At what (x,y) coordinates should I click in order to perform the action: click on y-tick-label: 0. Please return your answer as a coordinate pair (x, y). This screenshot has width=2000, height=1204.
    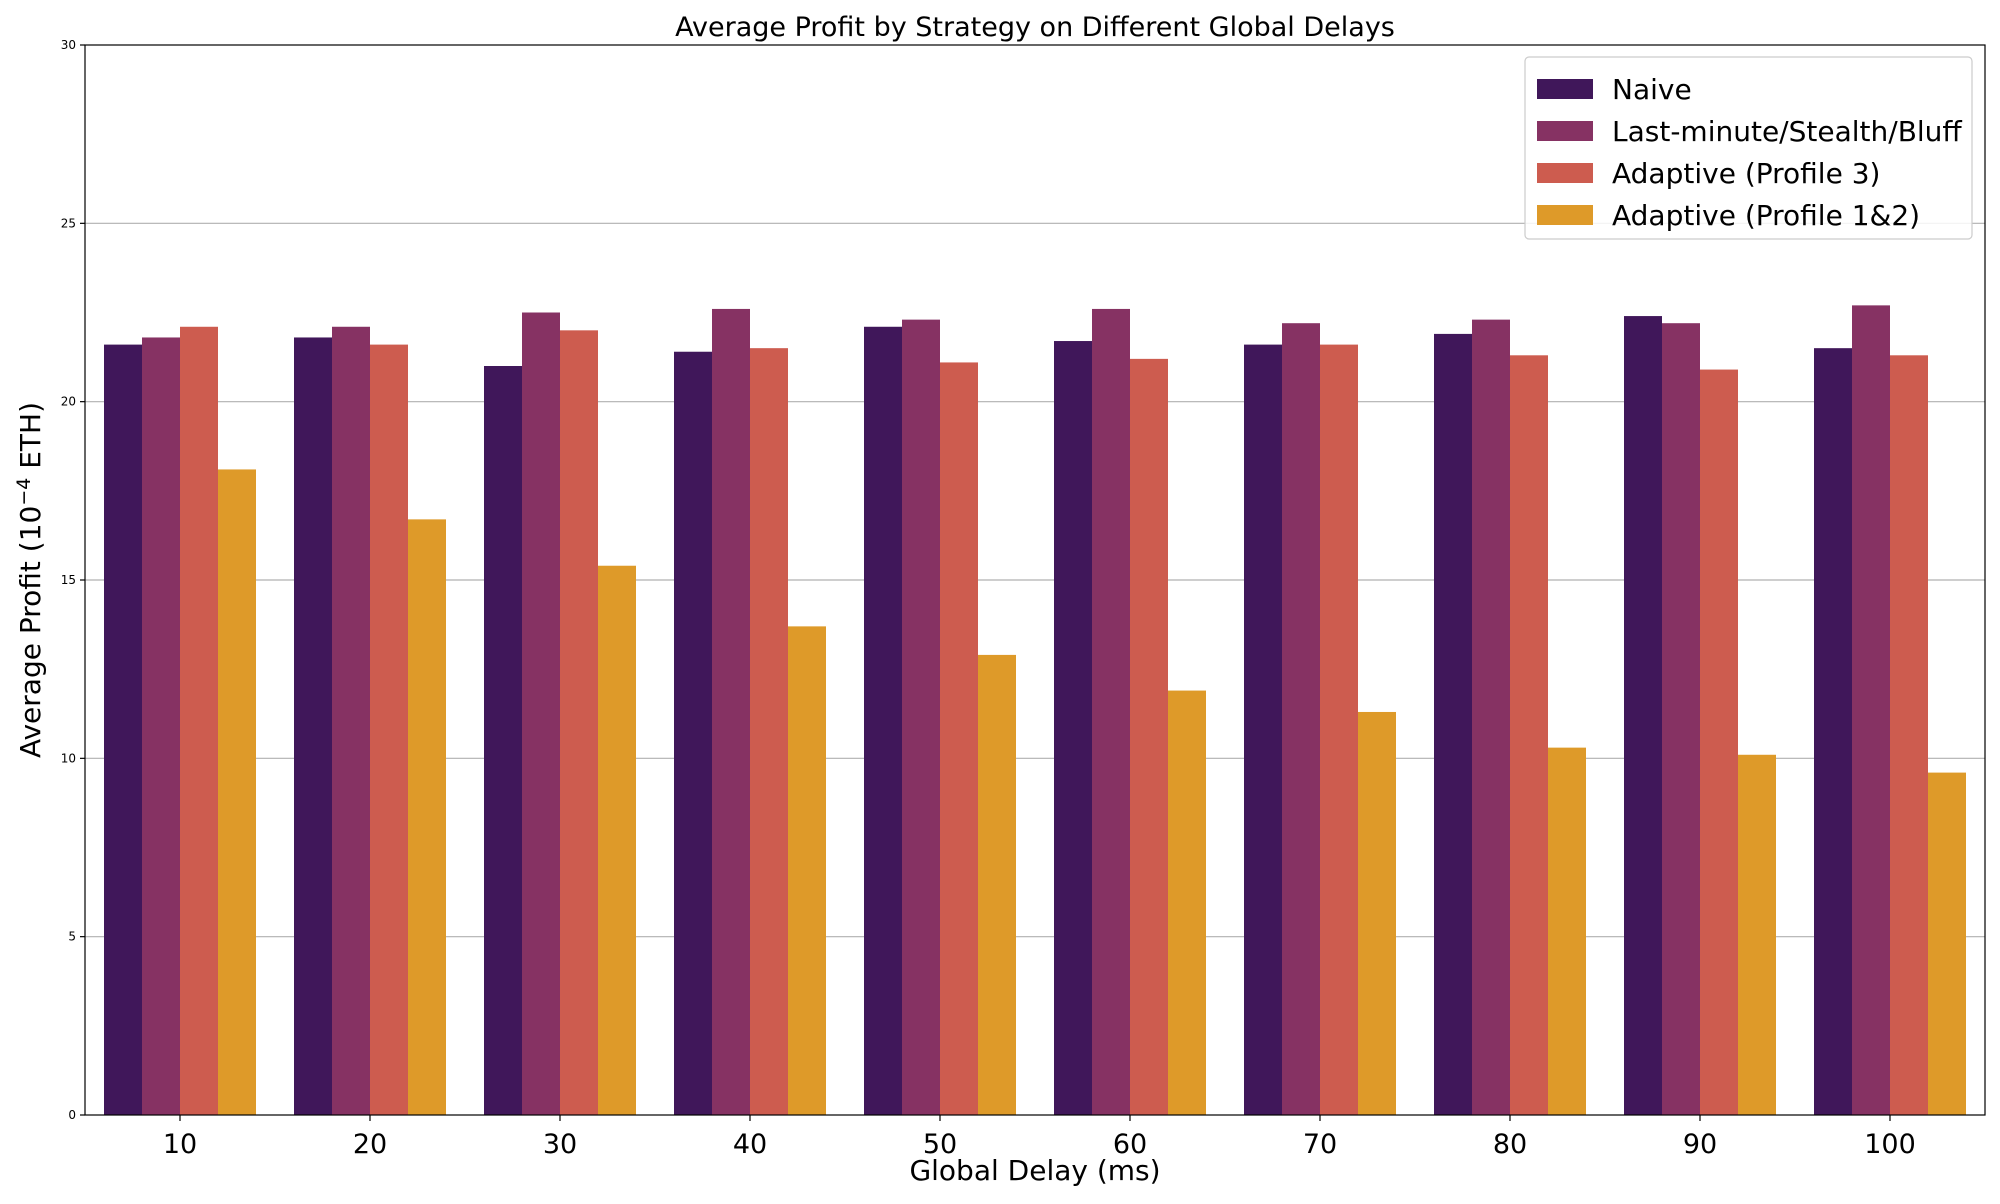
    Looking at the image, I should click on (72, 1115).